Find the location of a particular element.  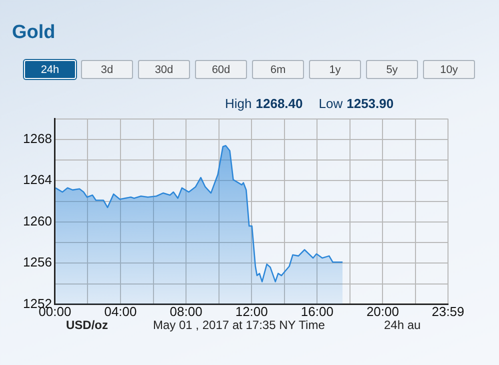

chart-title: Gold is located at coordinates (34, 33).